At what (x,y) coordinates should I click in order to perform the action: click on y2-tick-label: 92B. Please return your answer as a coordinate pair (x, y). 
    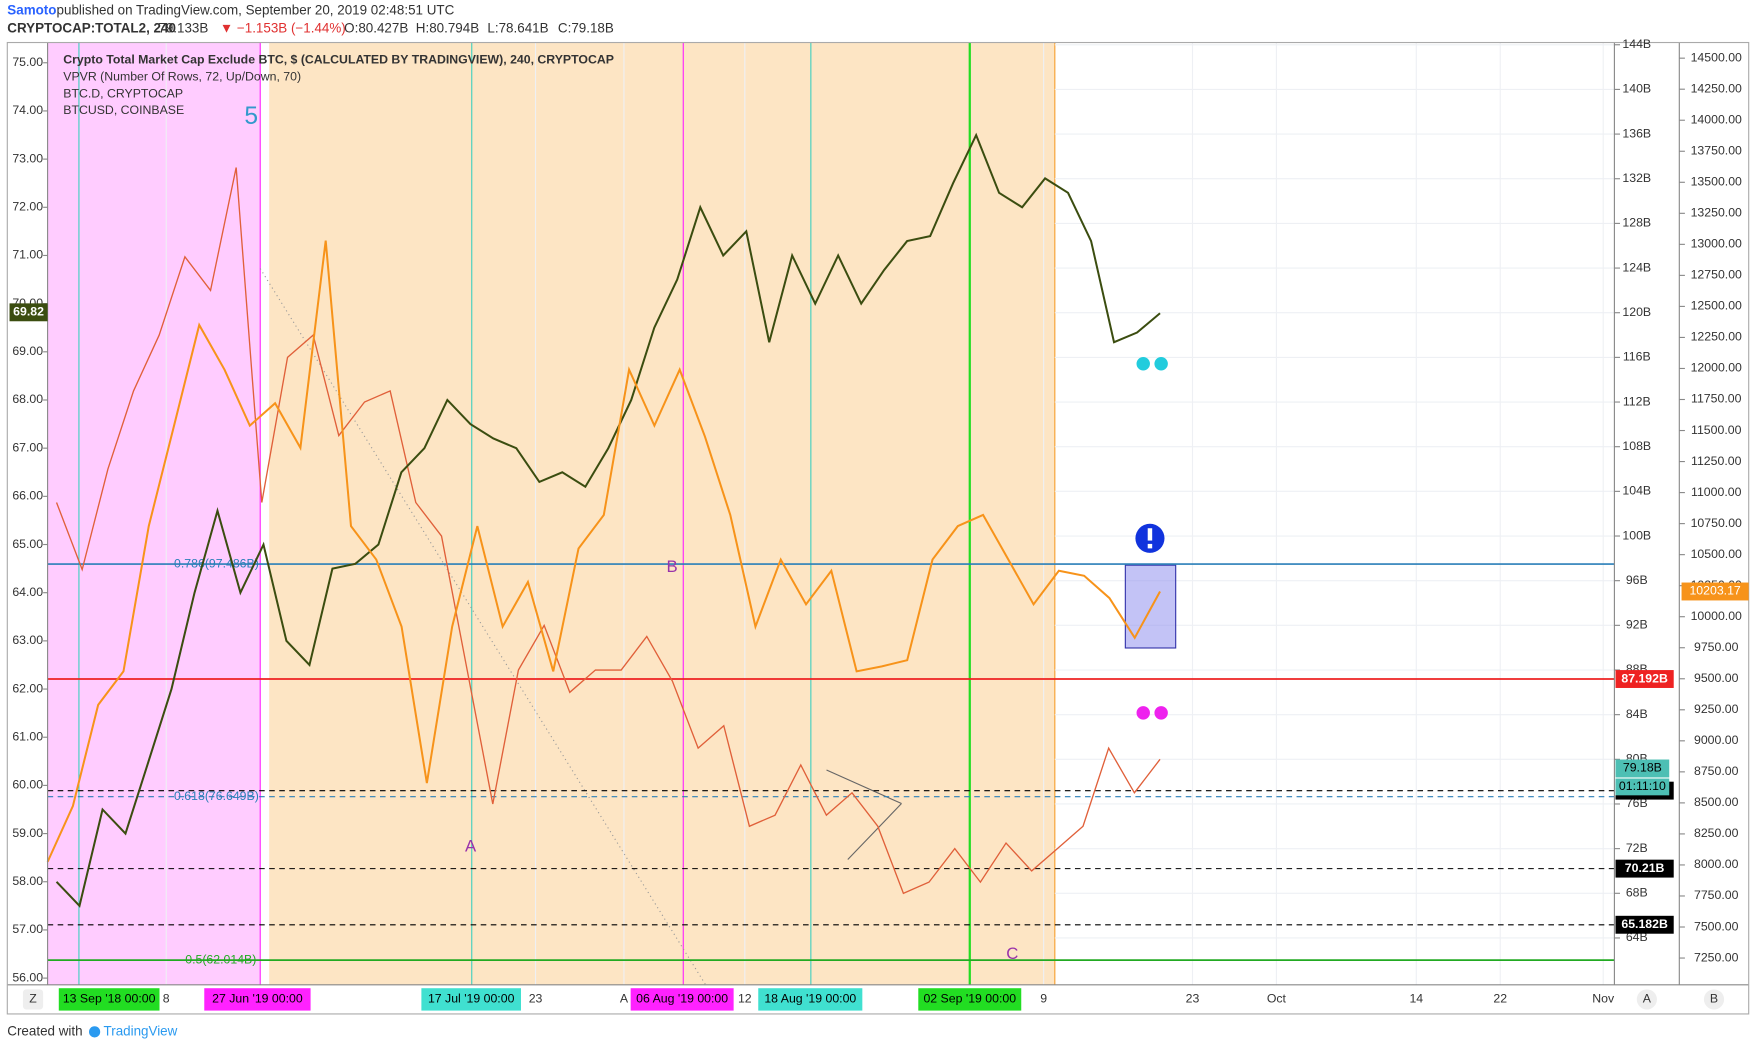
    Looking at the image, I should click on (1637, 625).